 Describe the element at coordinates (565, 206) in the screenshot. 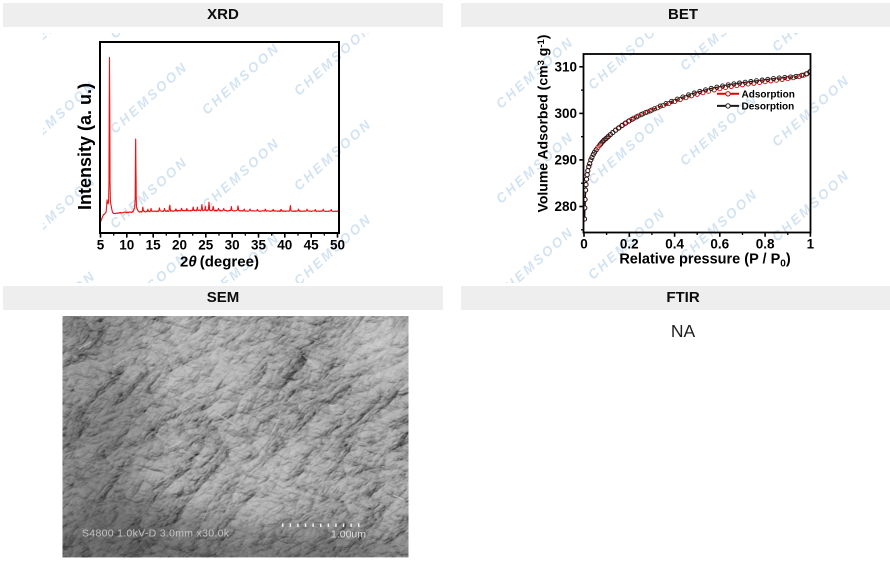

I see `svg-text: 280` at that location.